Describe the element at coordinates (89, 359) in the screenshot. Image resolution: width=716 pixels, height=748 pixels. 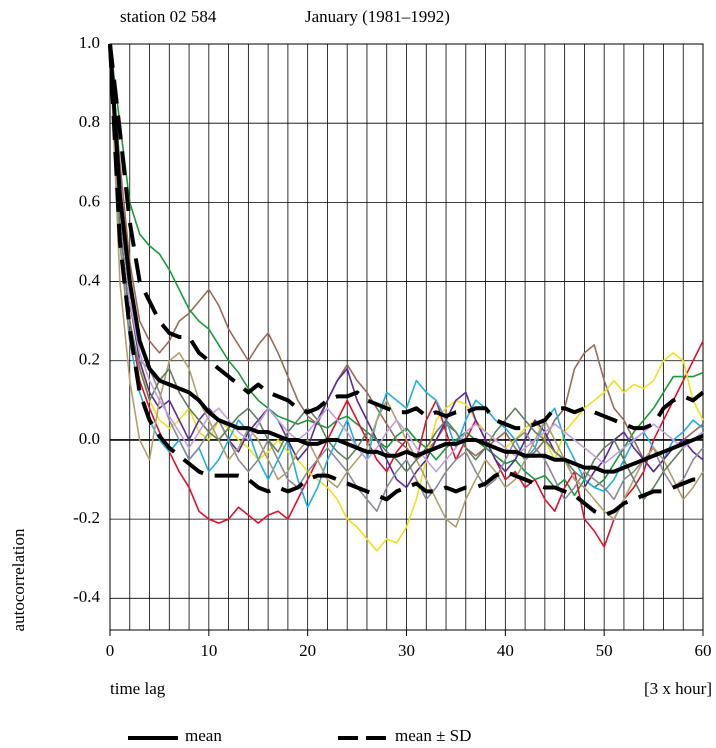
I see `y-tick-label: 0.2` at that location.